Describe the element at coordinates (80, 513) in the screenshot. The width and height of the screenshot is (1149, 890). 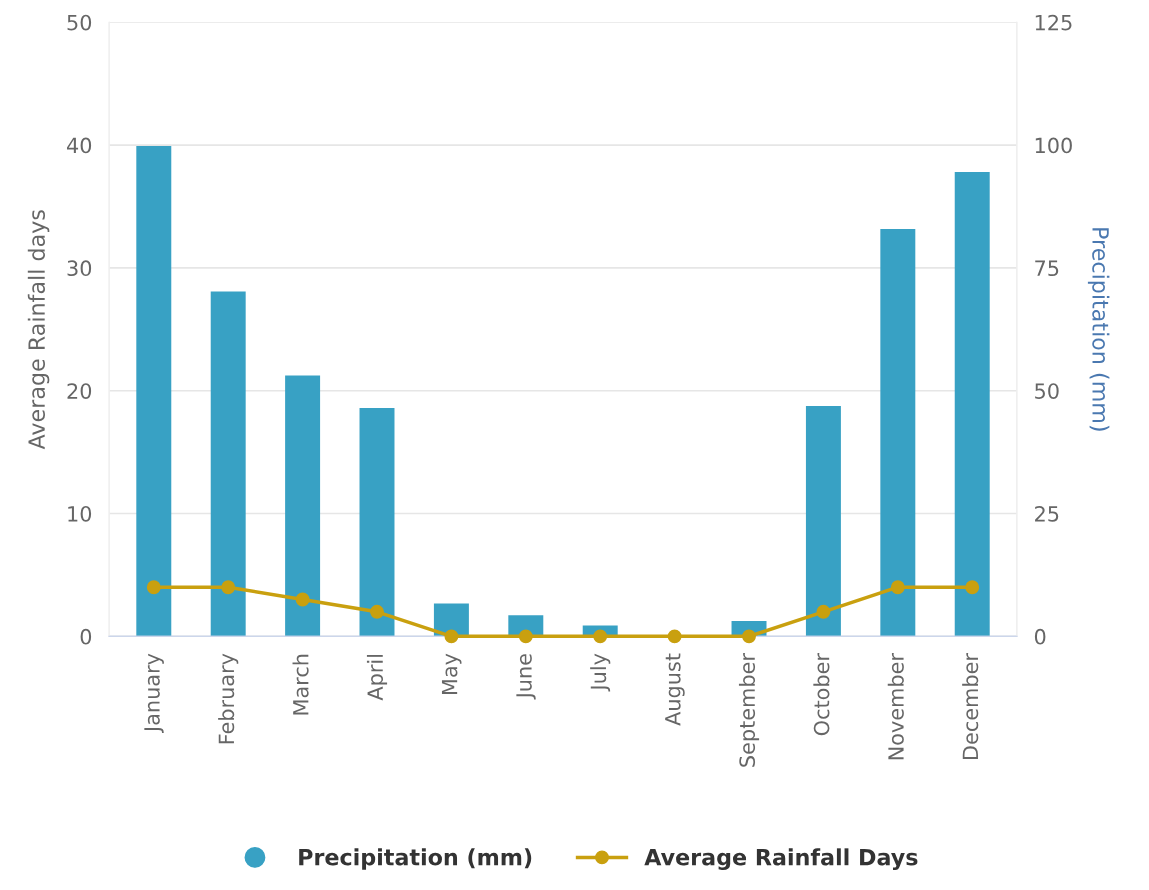
I see `y-tick-label: 10` at that location.